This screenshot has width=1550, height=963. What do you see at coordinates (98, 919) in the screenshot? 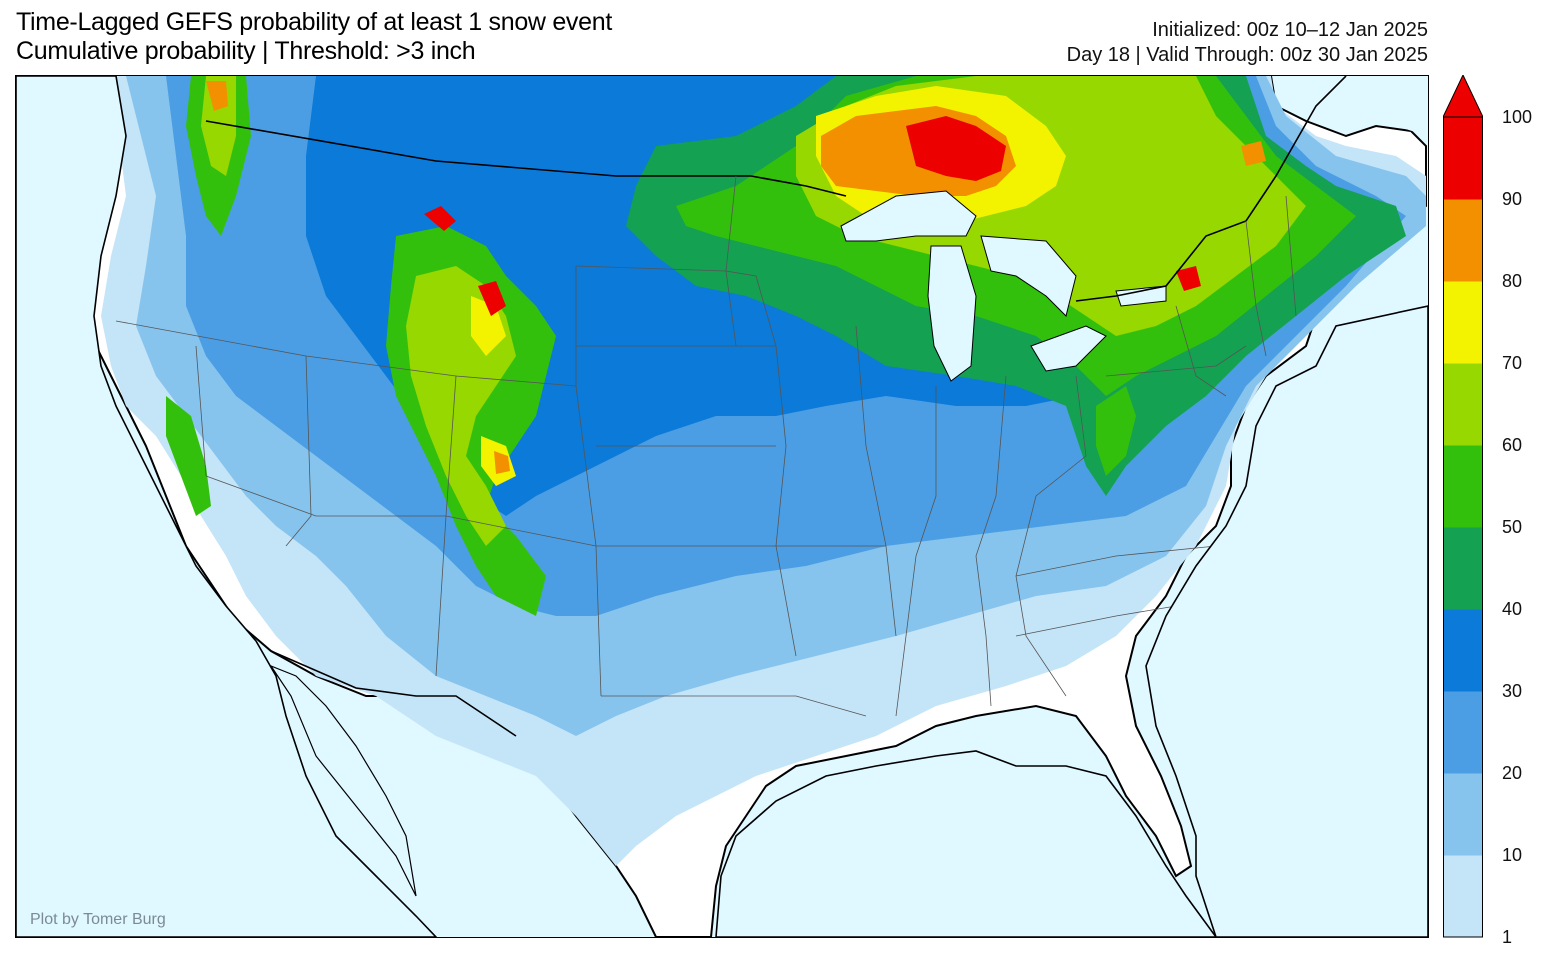
I see `credit-text: Plot by Tomer Burg` at bounding box center [98, 919].